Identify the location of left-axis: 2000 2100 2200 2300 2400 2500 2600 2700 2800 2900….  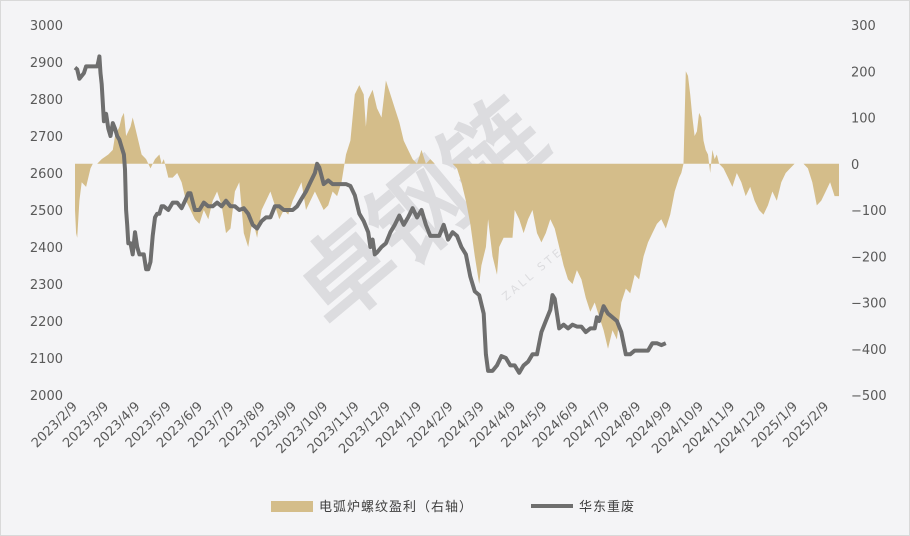
(46, 211).